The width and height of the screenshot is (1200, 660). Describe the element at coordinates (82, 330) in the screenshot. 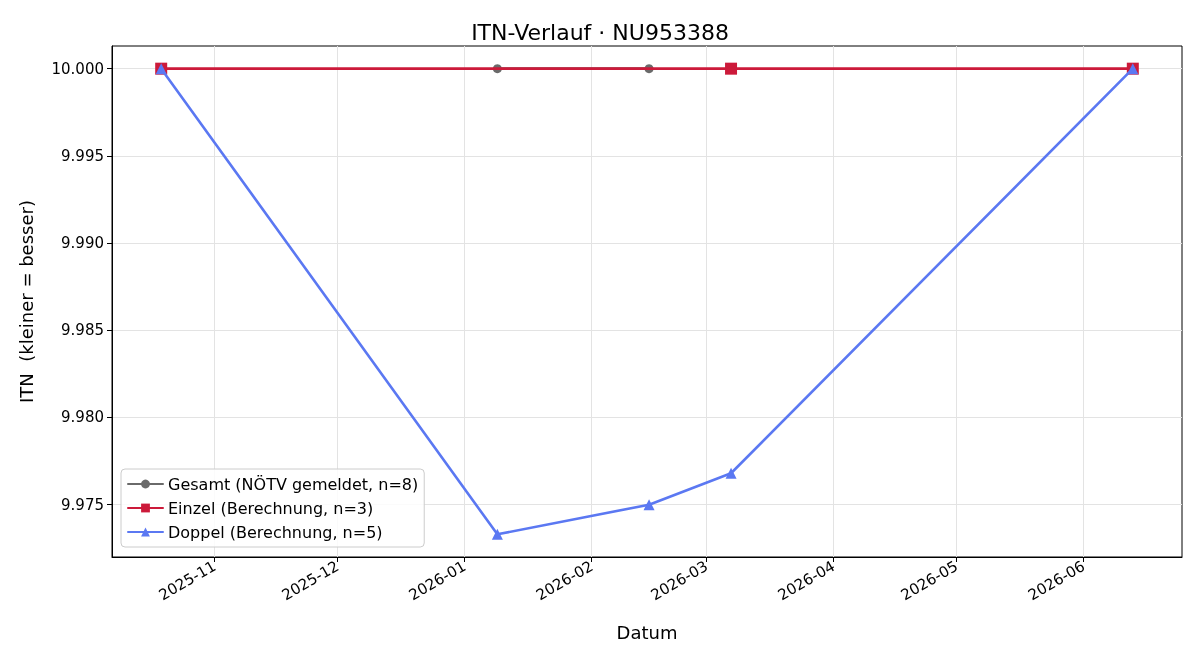

I see `y-tick-label: 9.985` at that location.